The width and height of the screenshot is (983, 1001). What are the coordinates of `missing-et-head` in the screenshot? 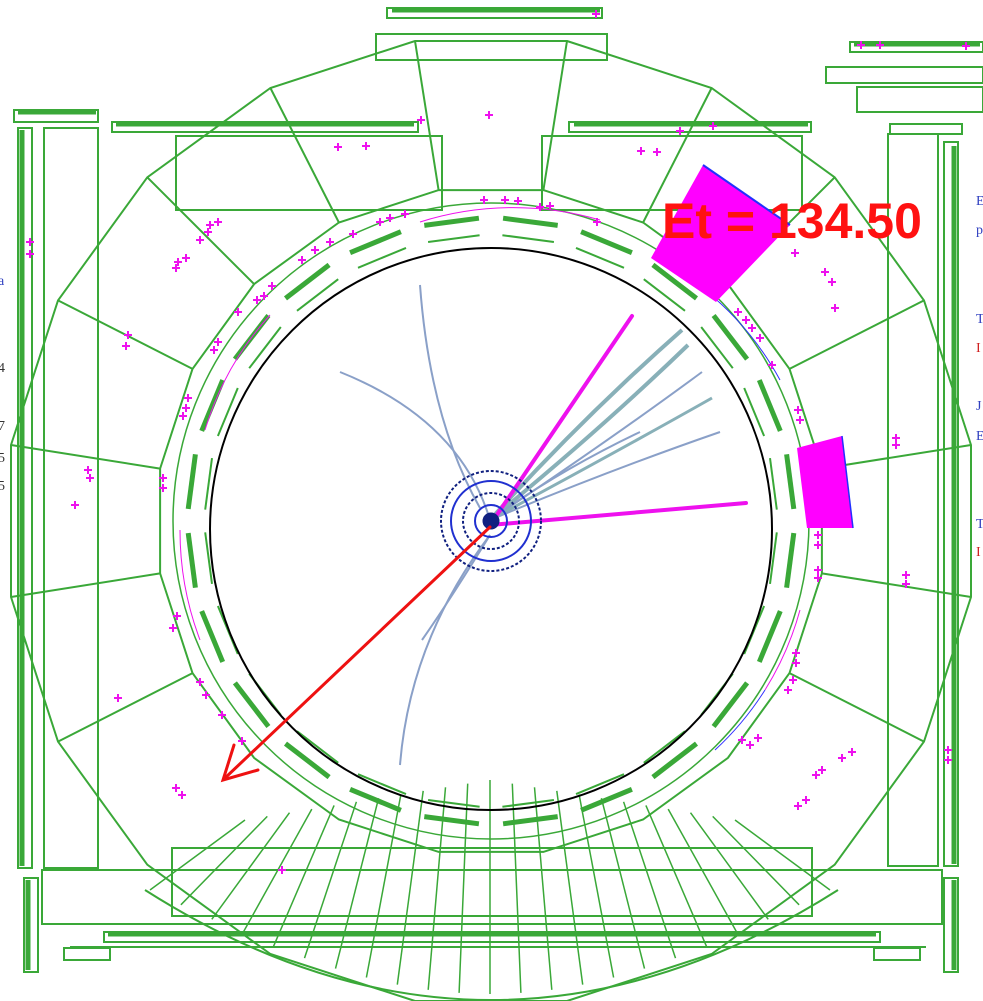 It's located at (240, 763).